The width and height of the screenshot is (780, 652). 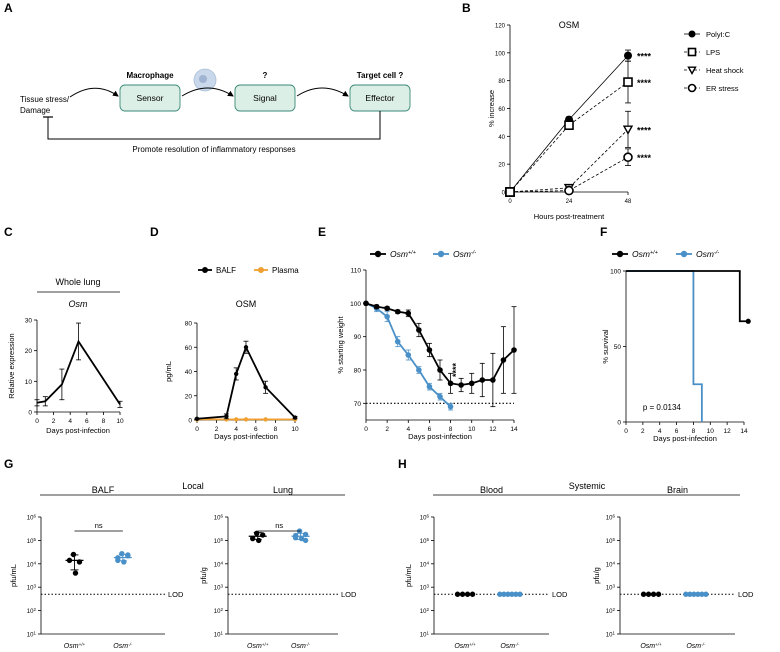 I want to click on ns-label: ns, so click(x=279, y=525).